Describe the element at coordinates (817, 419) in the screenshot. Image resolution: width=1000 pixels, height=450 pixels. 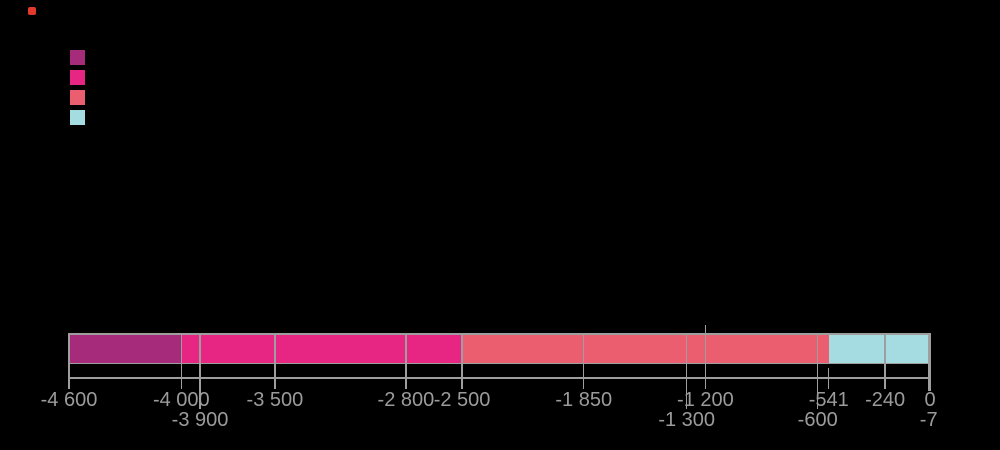
I see `tick-label: -600` at that location.